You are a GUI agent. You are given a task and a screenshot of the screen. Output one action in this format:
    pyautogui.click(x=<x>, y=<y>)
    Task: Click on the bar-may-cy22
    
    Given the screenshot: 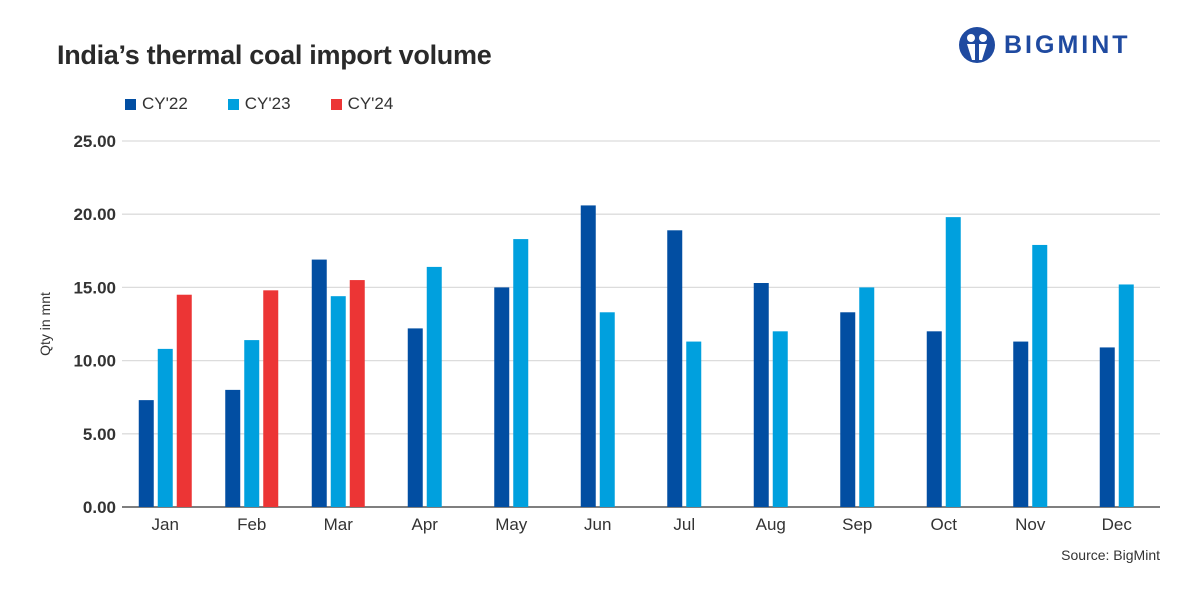 What is the action you would take?
    pyautogui.click(x=502, y=397)
    